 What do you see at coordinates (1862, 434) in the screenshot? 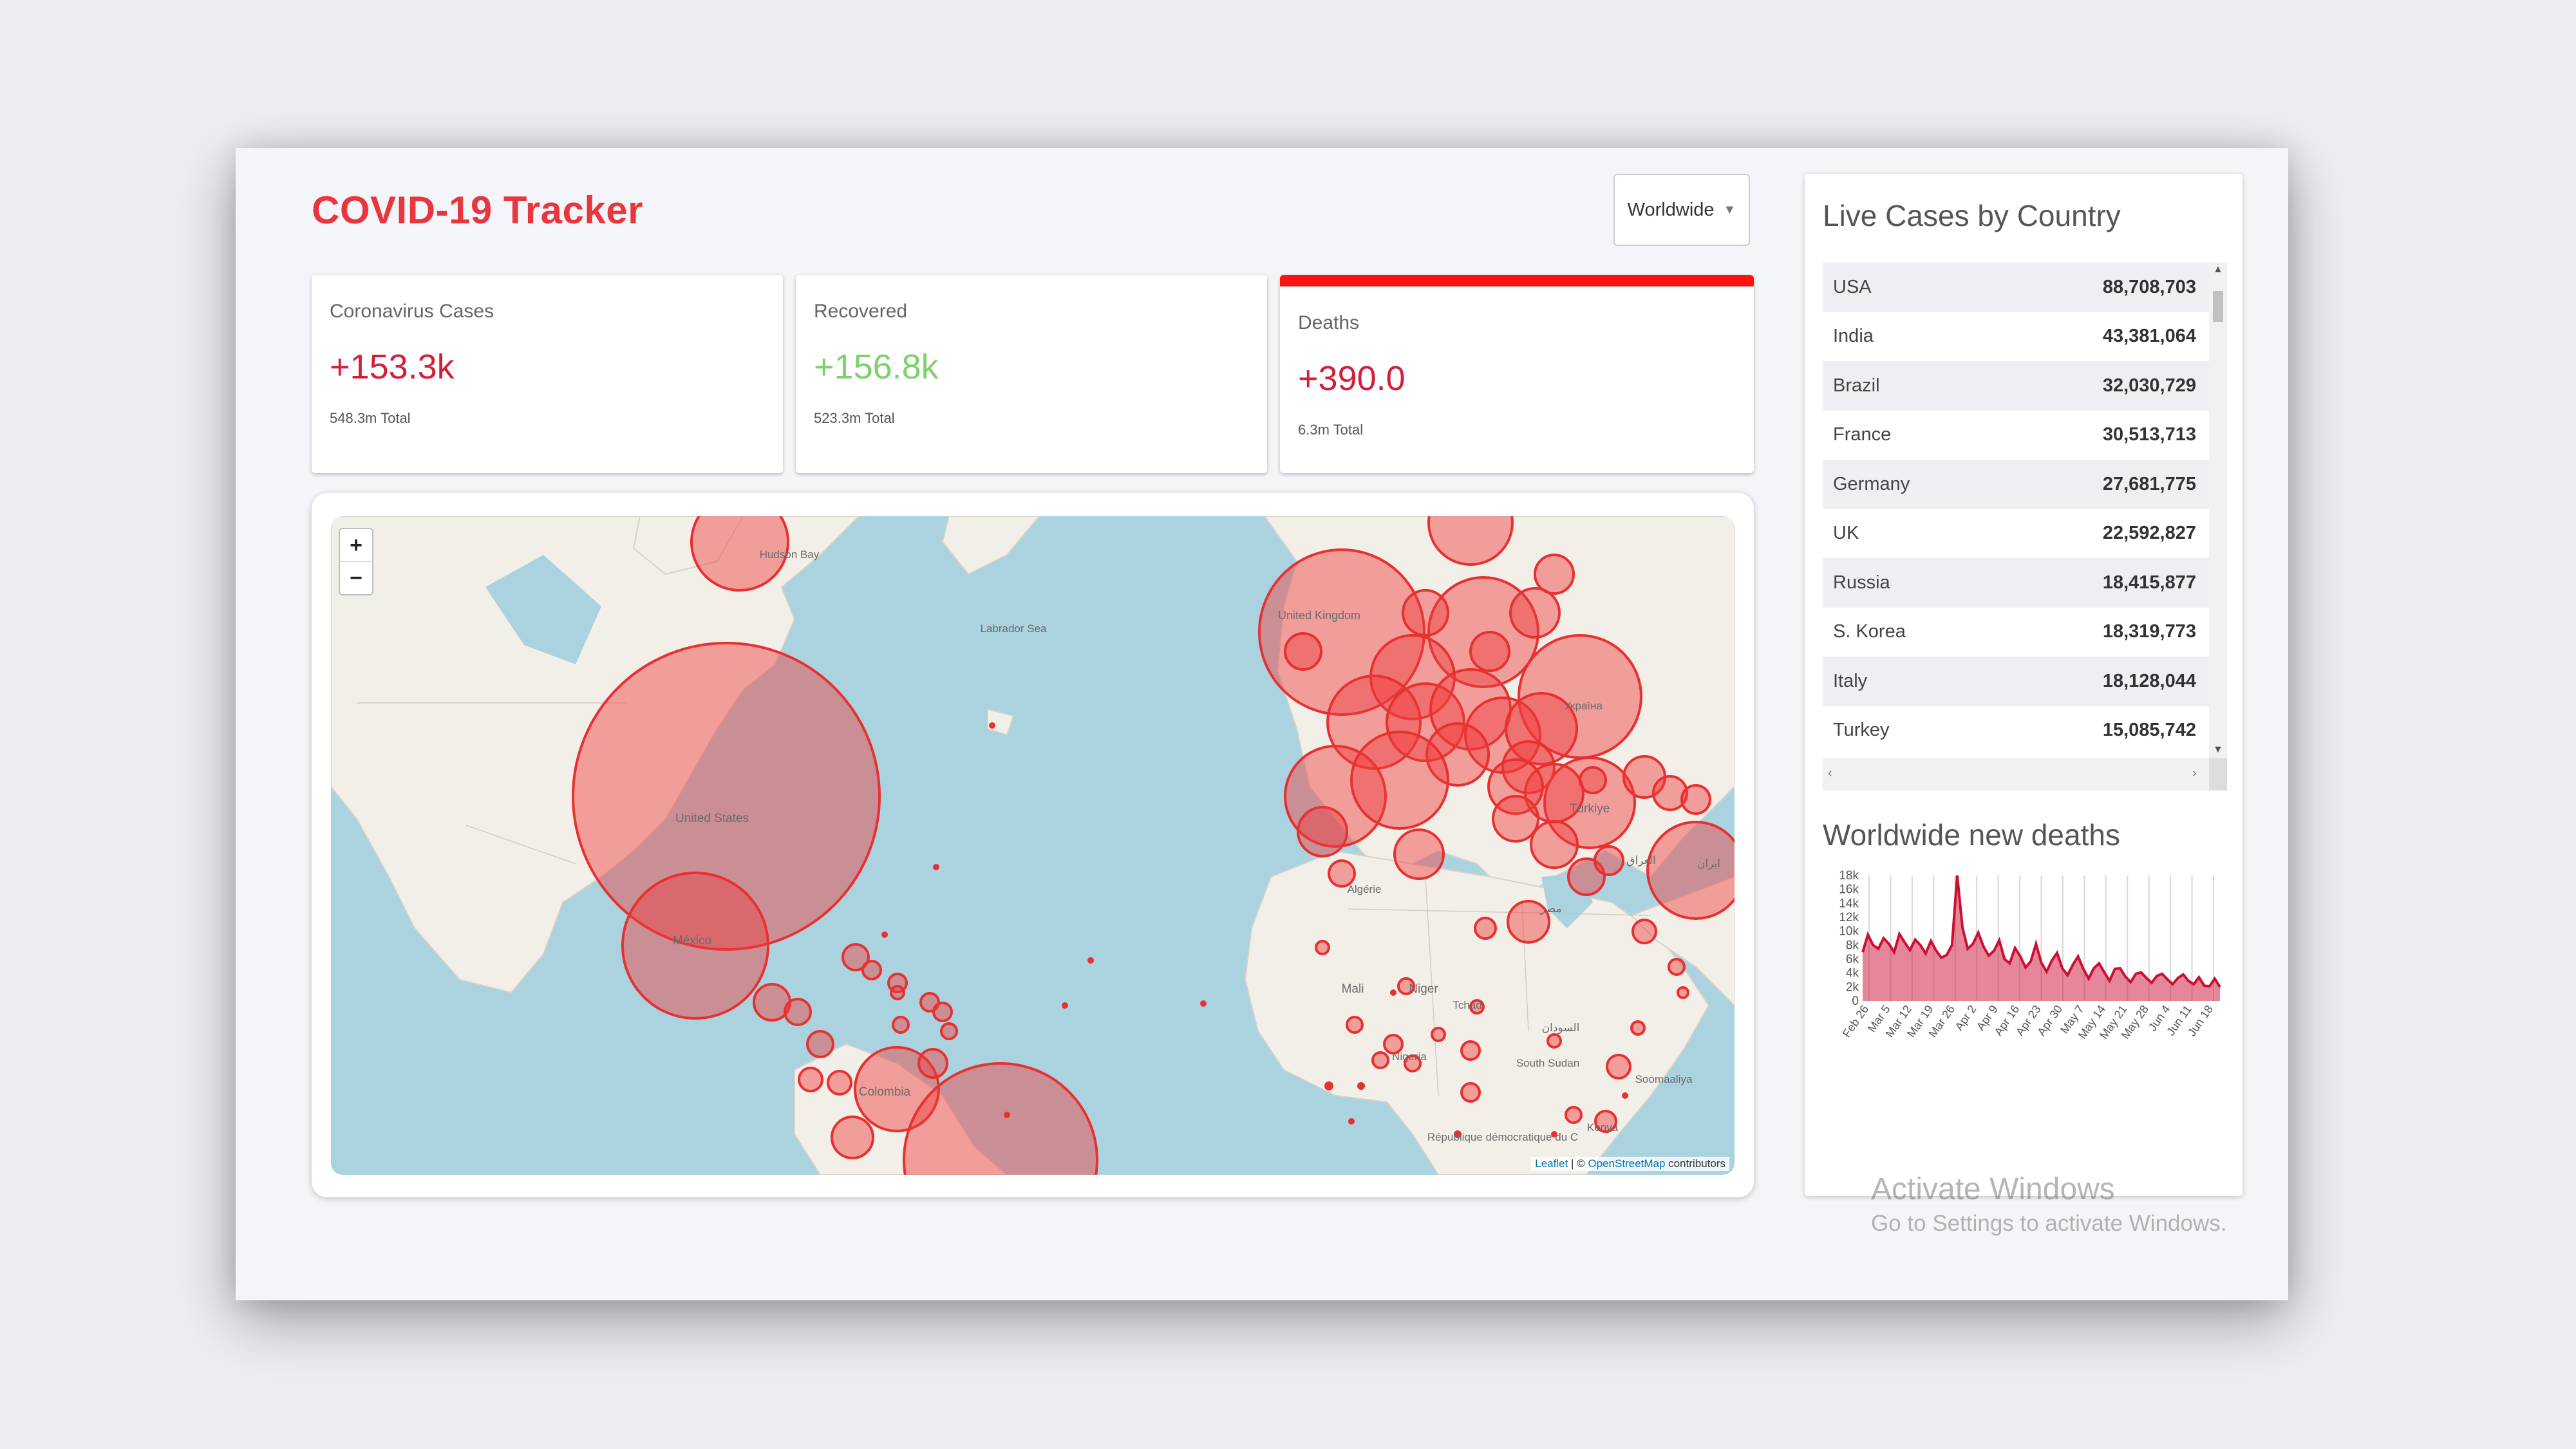
I see `country-name: France` at bounding box center [1862, 434].